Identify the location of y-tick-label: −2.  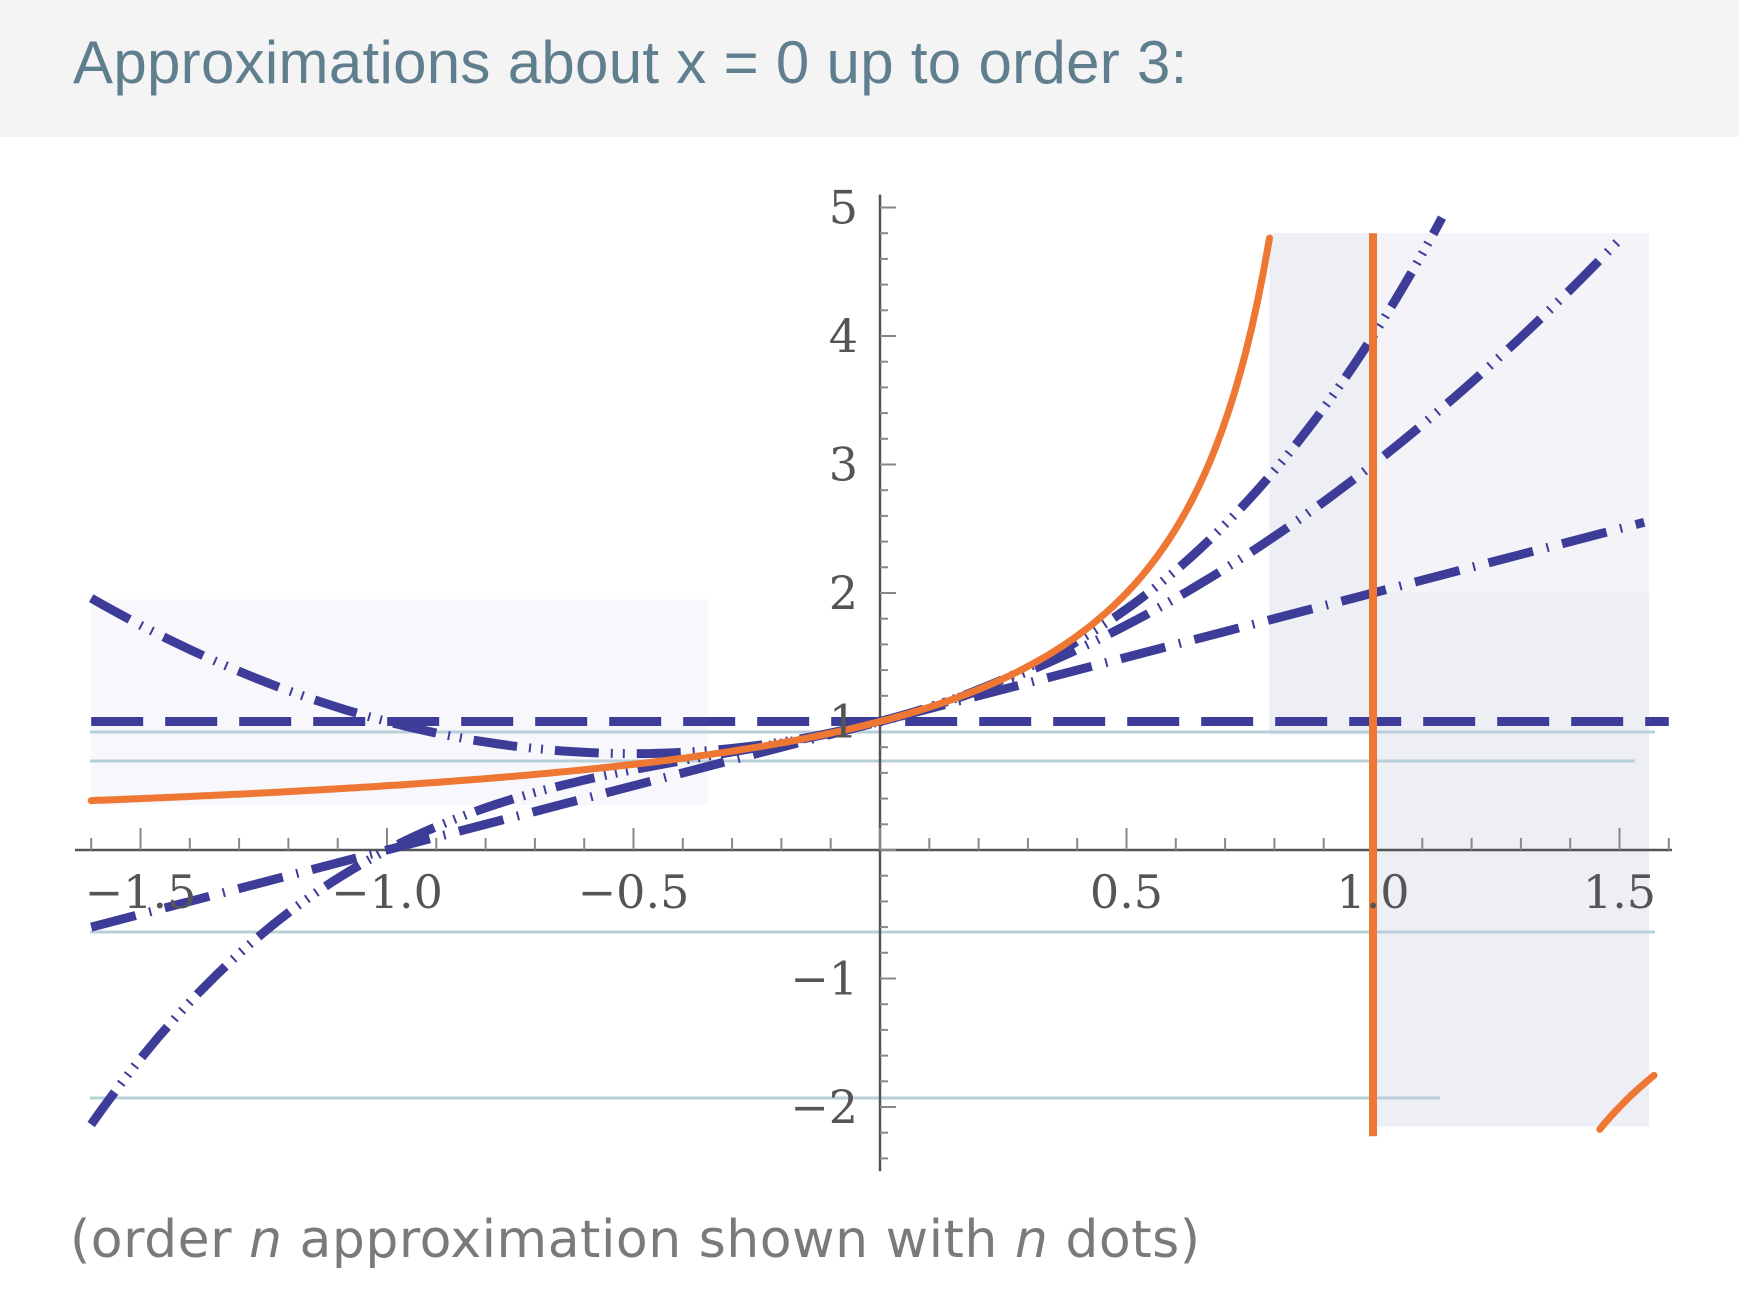
(824, 1107).